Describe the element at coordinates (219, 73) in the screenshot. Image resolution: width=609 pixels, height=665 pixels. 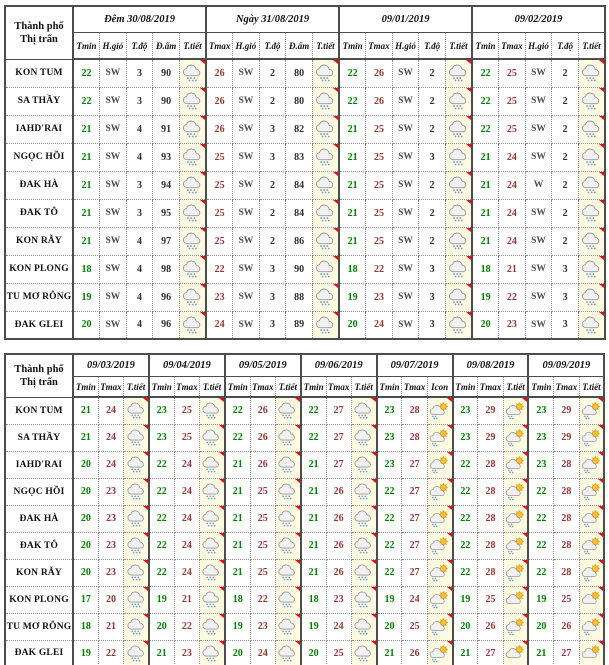
I see `value-cell: 26` at that location.